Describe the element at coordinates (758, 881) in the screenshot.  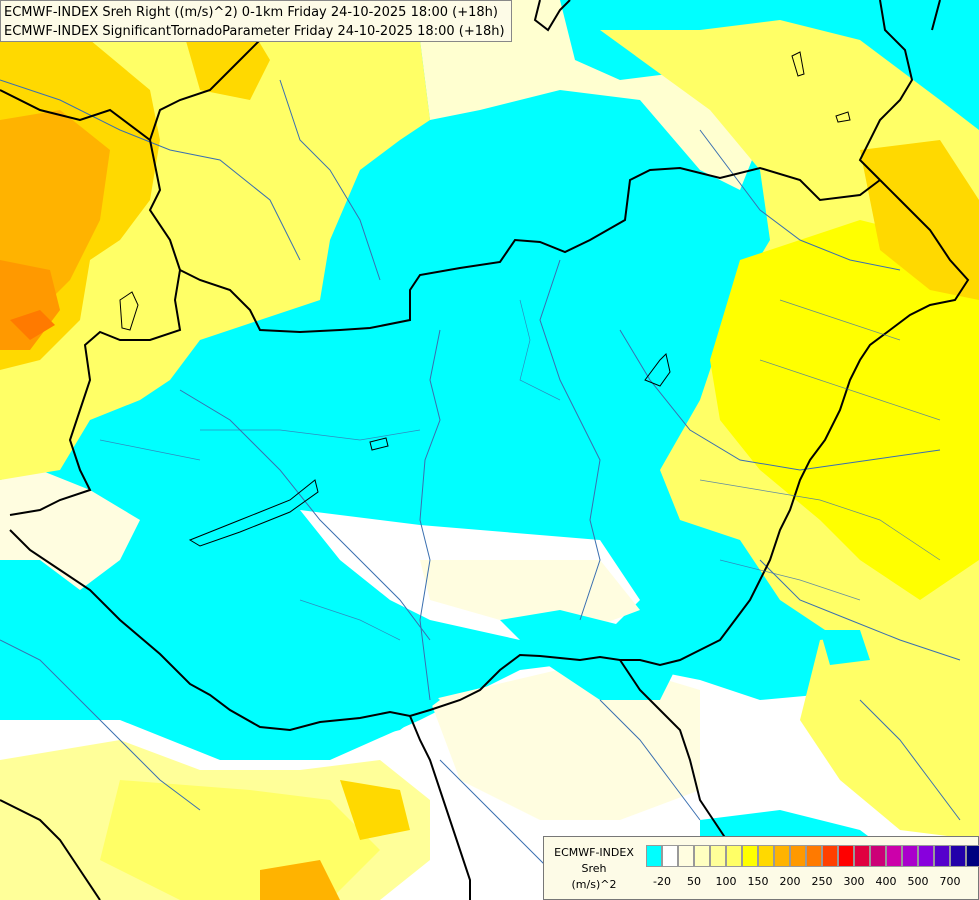
I see `legend-tick-label: 150` at that location.